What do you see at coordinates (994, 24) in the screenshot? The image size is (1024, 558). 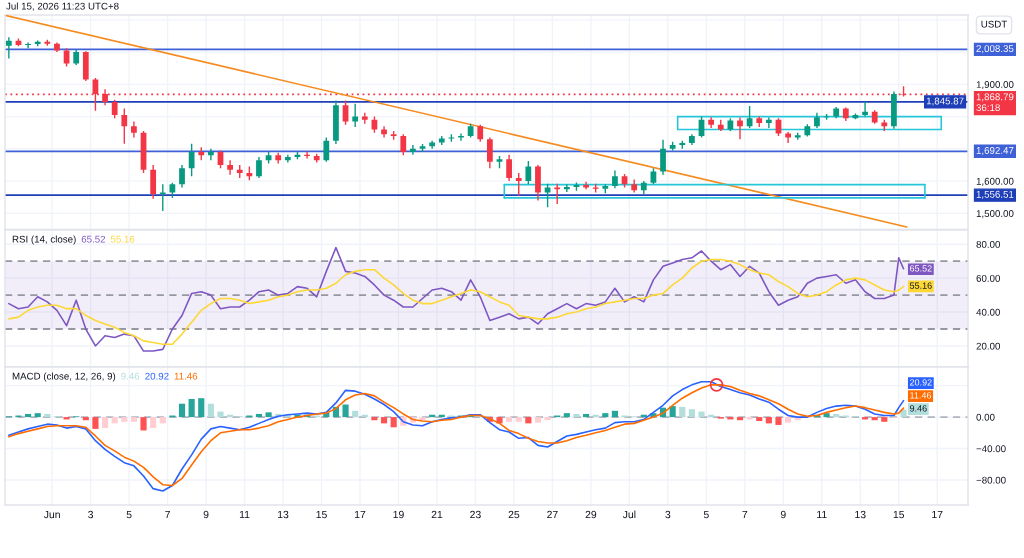 I see `y-axis-title: USDT` at bounding box center [994, 24].